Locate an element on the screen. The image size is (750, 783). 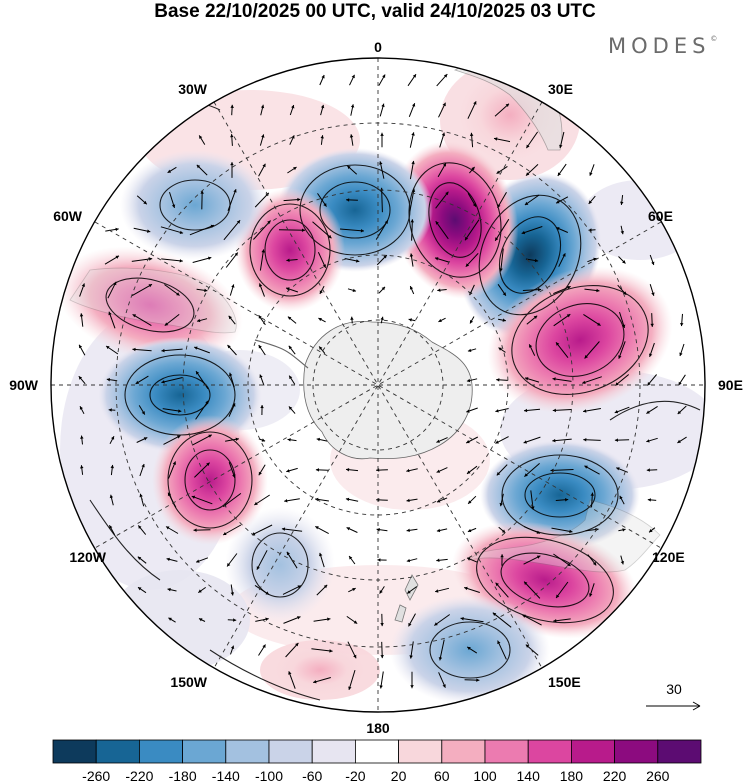
anomaly-high-south is located at coordinates (320, 670).